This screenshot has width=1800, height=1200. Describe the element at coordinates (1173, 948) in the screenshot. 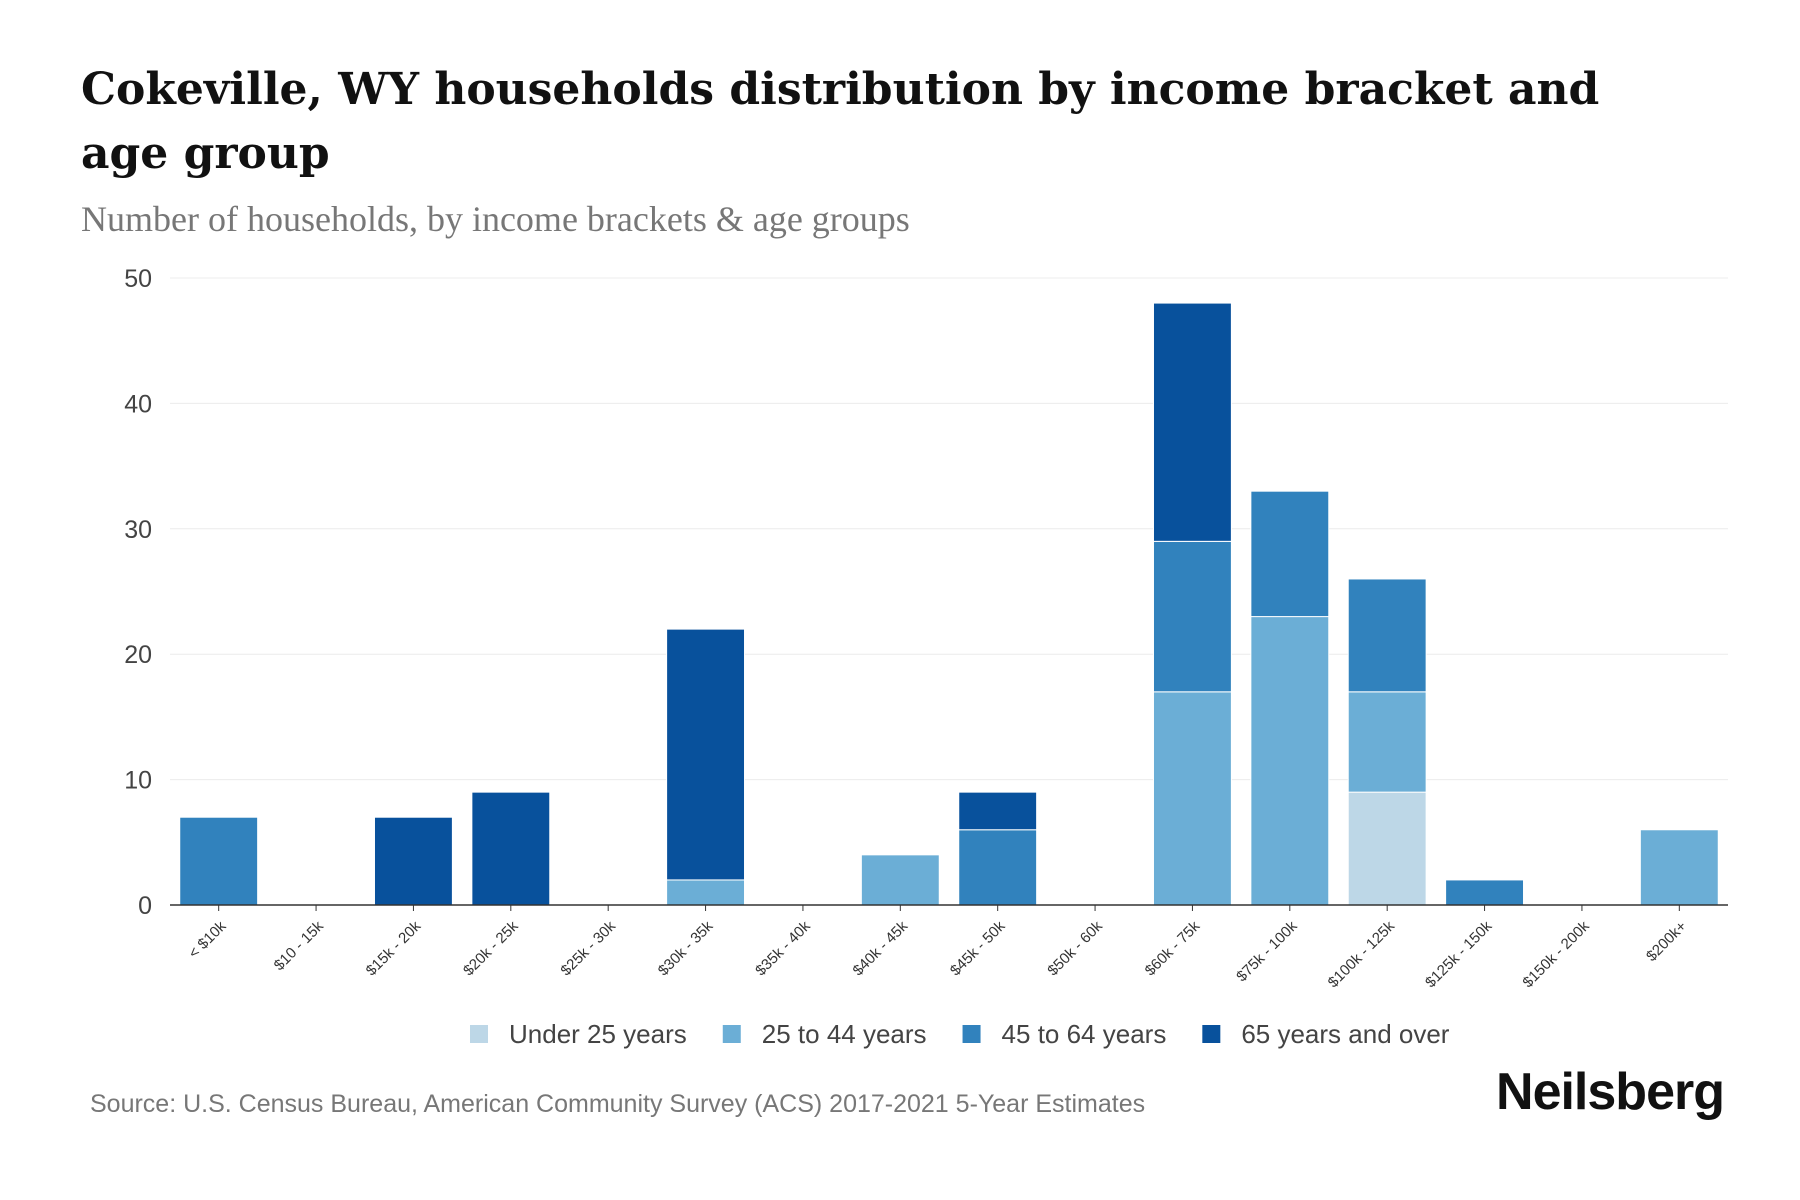

I see `x-tick-label: $60k - 75k` at that location.